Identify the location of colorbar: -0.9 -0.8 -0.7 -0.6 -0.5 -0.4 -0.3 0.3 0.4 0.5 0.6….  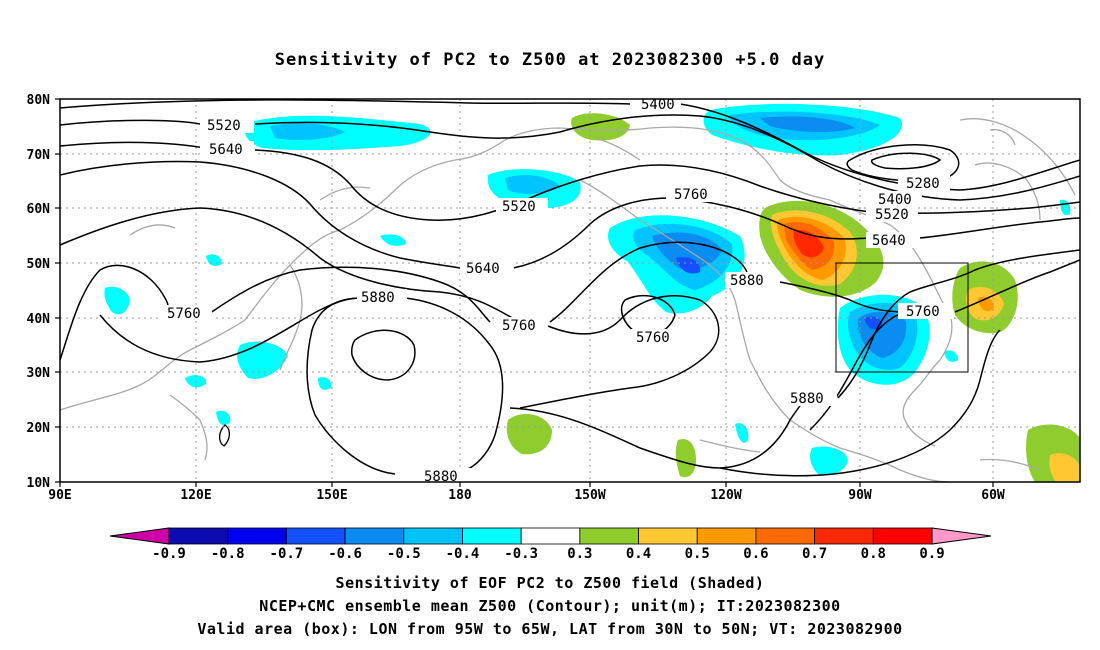
(550, 544).